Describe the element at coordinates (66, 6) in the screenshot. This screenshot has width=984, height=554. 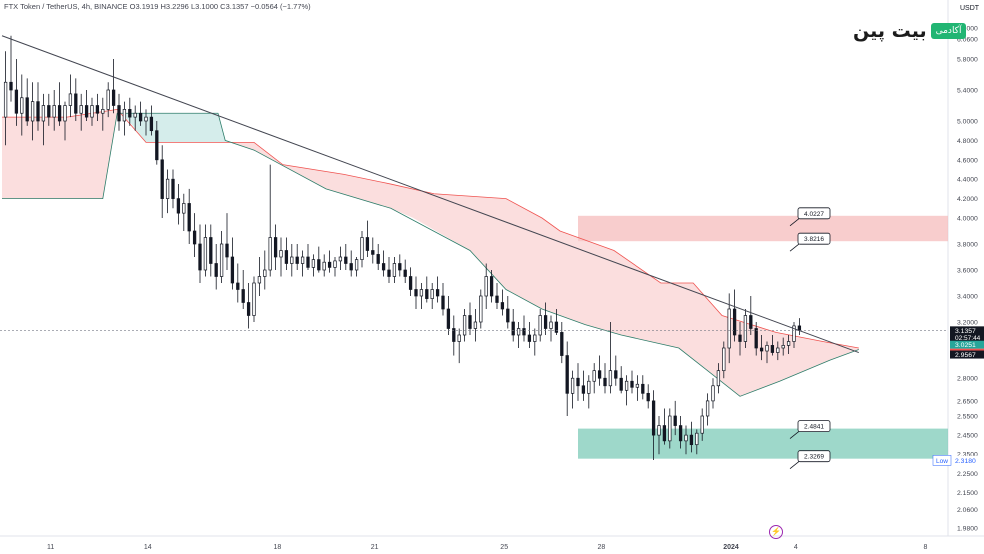
I see `symbol-name: FTX Token / TetherUS, 4h, BINANCE` at that location.